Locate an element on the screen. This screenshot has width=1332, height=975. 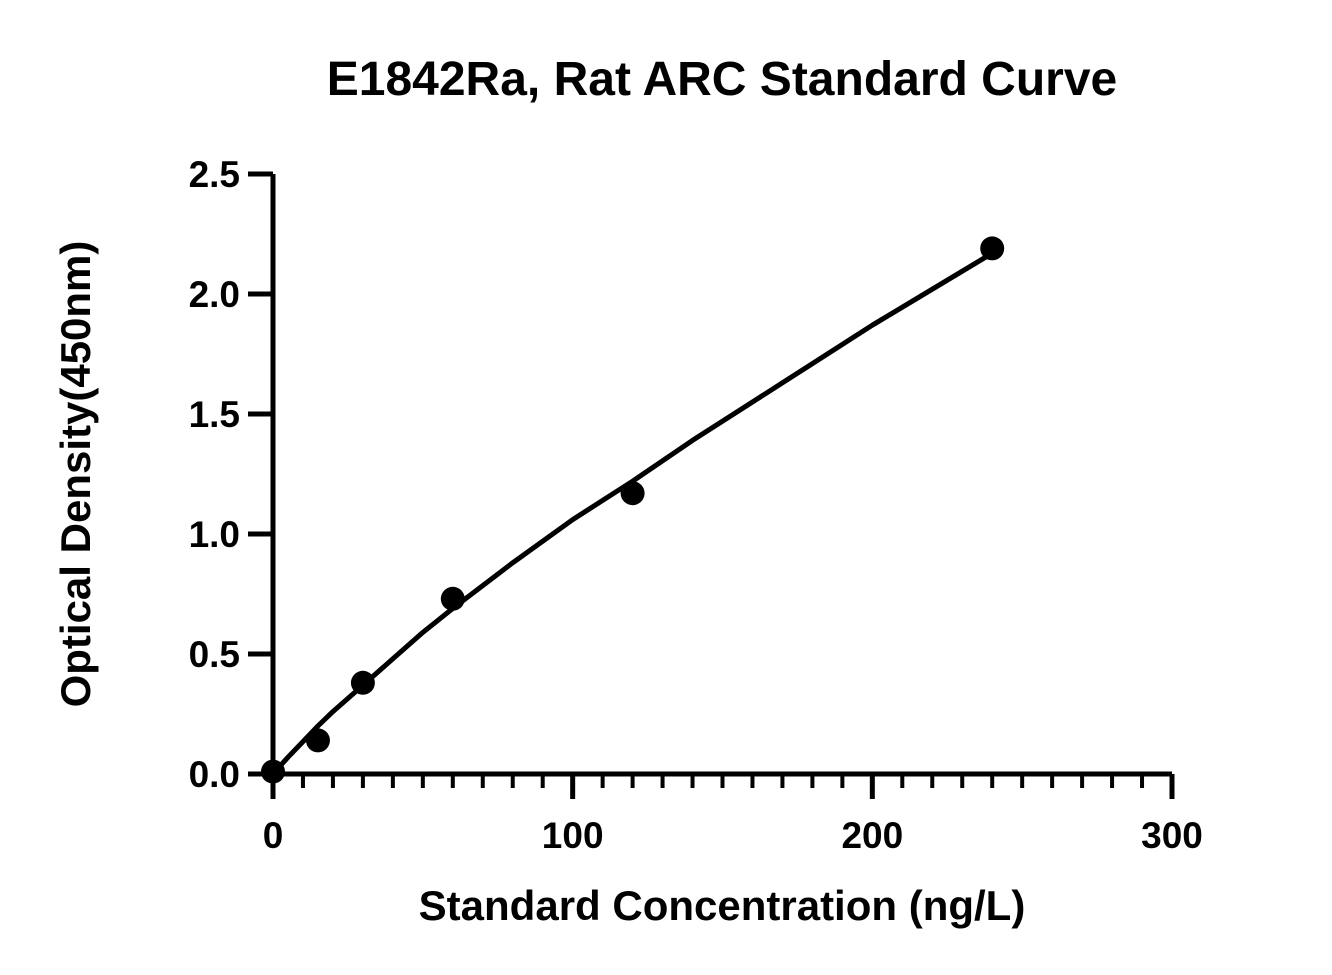
x-tick-label: 300 is located at coordinates (1172, 835).